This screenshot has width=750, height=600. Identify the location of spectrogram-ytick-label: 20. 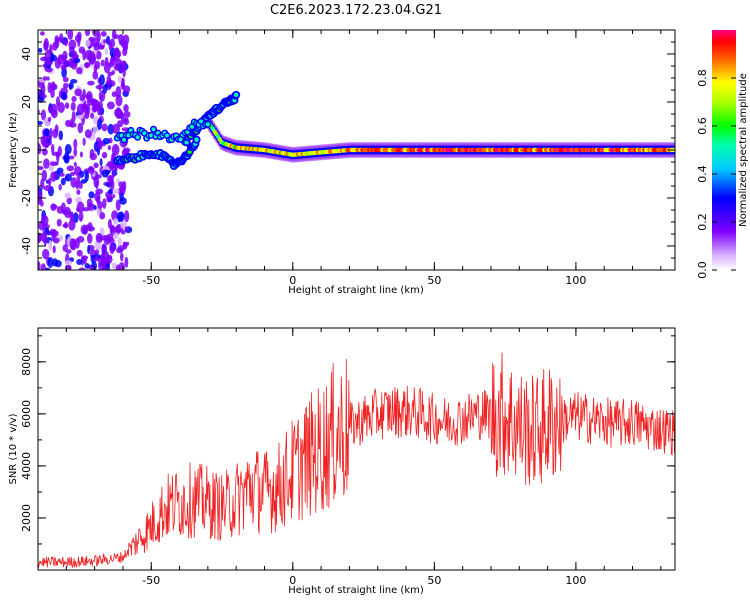
(26, 102).